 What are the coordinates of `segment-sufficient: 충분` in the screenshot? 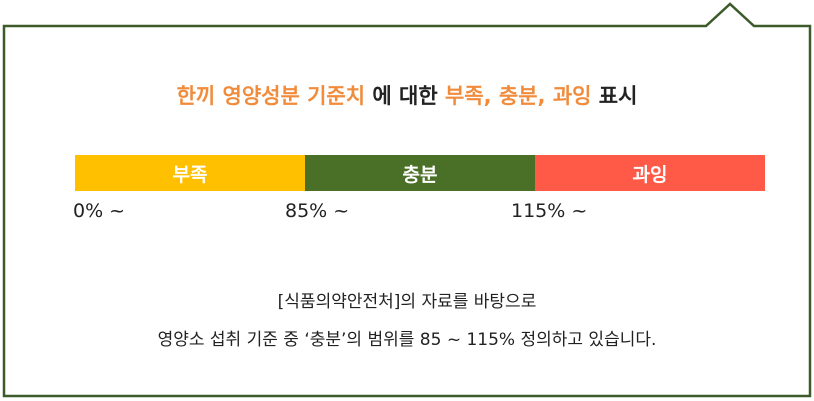 It's located at (420, 173).